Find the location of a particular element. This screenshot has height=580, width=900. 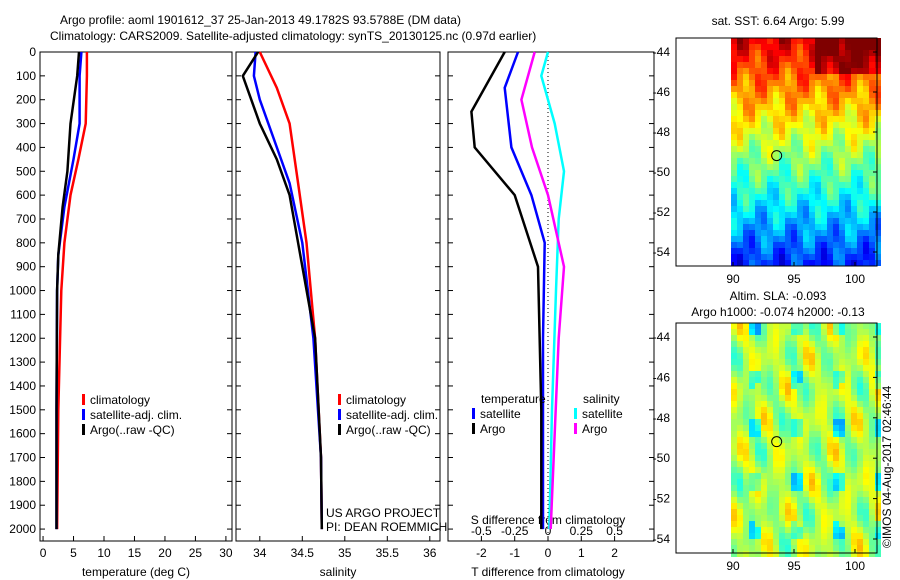

map-cells-sla_map is located at coordinates (806, 440).